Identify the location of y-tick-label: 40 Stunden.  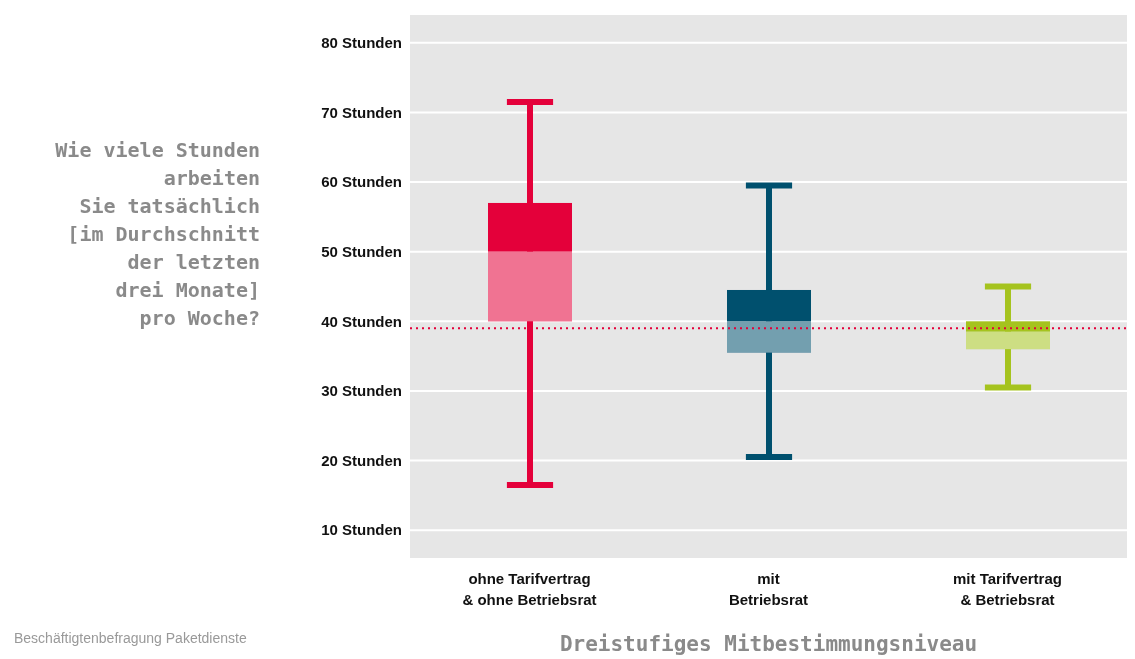
(361, 321).